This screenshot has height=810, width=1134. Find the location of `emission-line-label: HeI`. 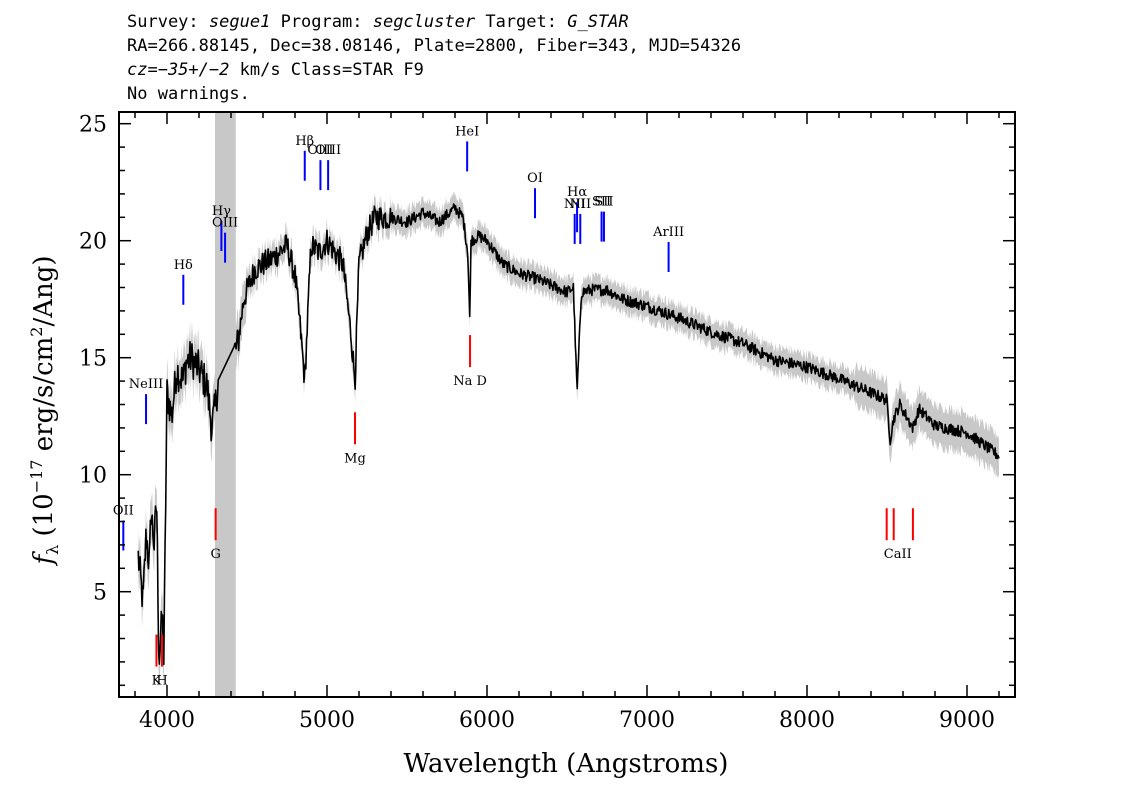

emission-line-label: HeI is located at coordinates (467, 131).